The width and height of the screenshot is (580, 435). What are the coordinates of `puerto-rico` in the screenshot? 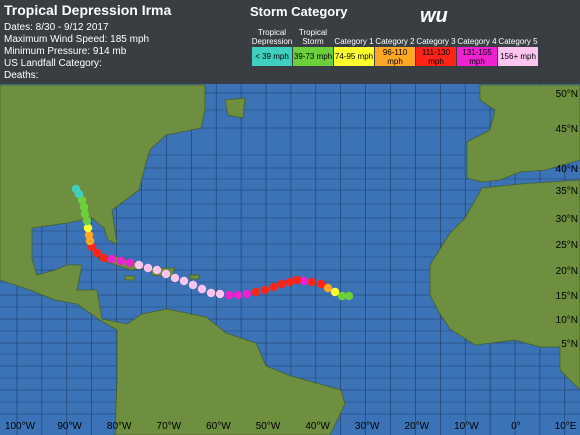 It's located at (195, 277).